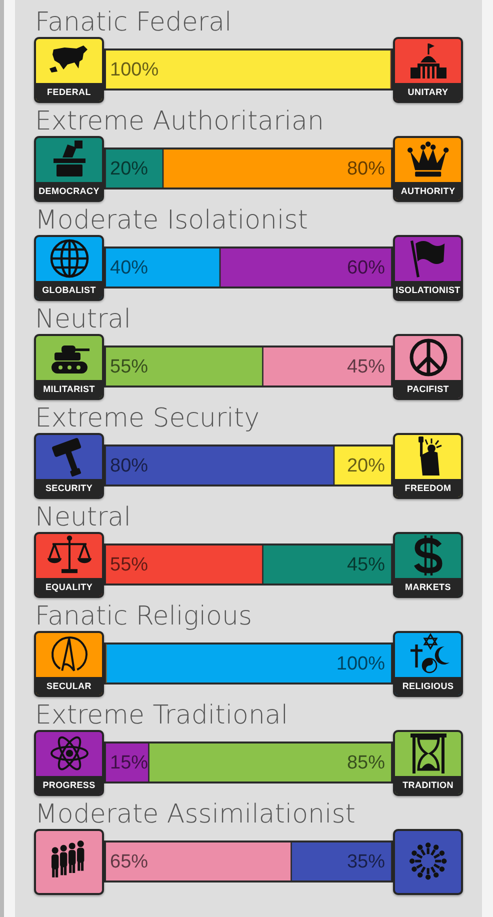 The width and height of the screenshot is (493, 917). Describe the element at coordinates (428, 487) in the screenshot. I see `series-label: FREEDOM` at that location.